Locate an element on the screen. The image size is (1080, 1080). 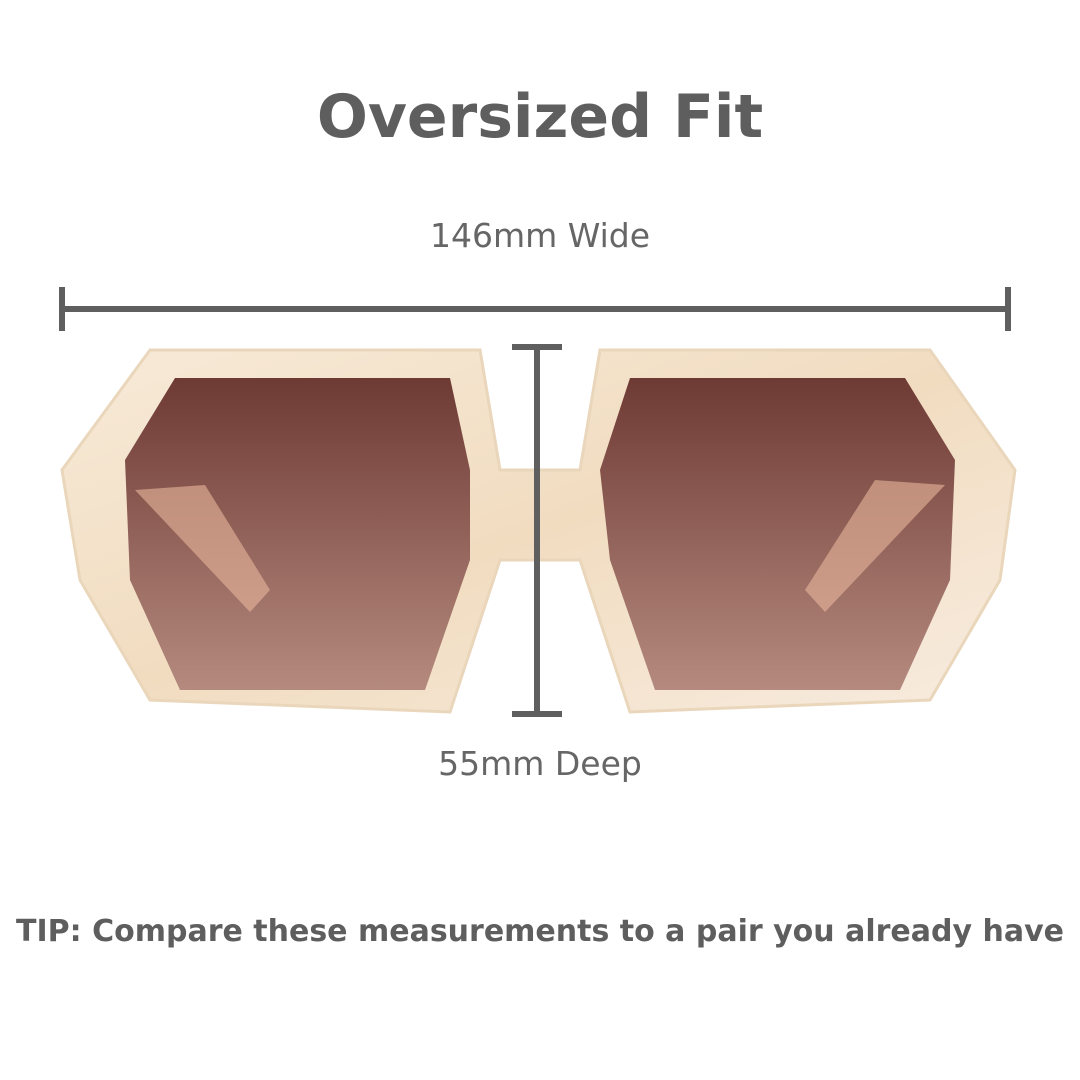
depth-measure-line is located at coordinates (537, 530).